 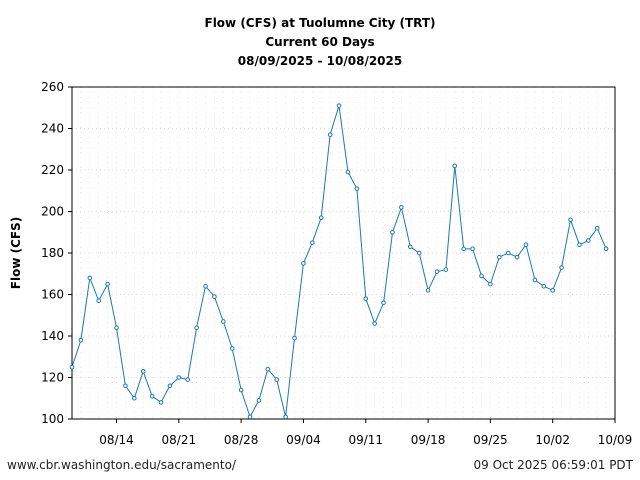 What do you see at coordinates (52, 378) in the screenshot?
I see `y-tick-label: 120` at bounding box center [52, 378].